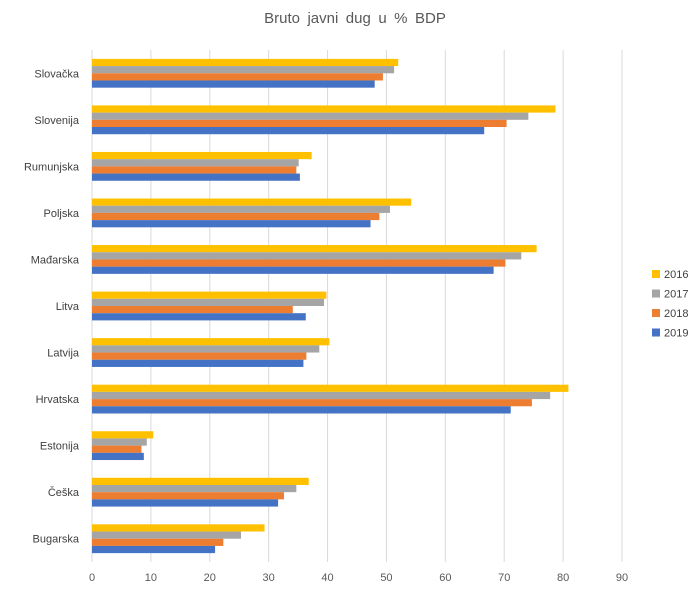 The image size is (696, 590). Describe the element at coordinates (55, 260) in the screenshot. I see `category-label: Mađarska` at that location.